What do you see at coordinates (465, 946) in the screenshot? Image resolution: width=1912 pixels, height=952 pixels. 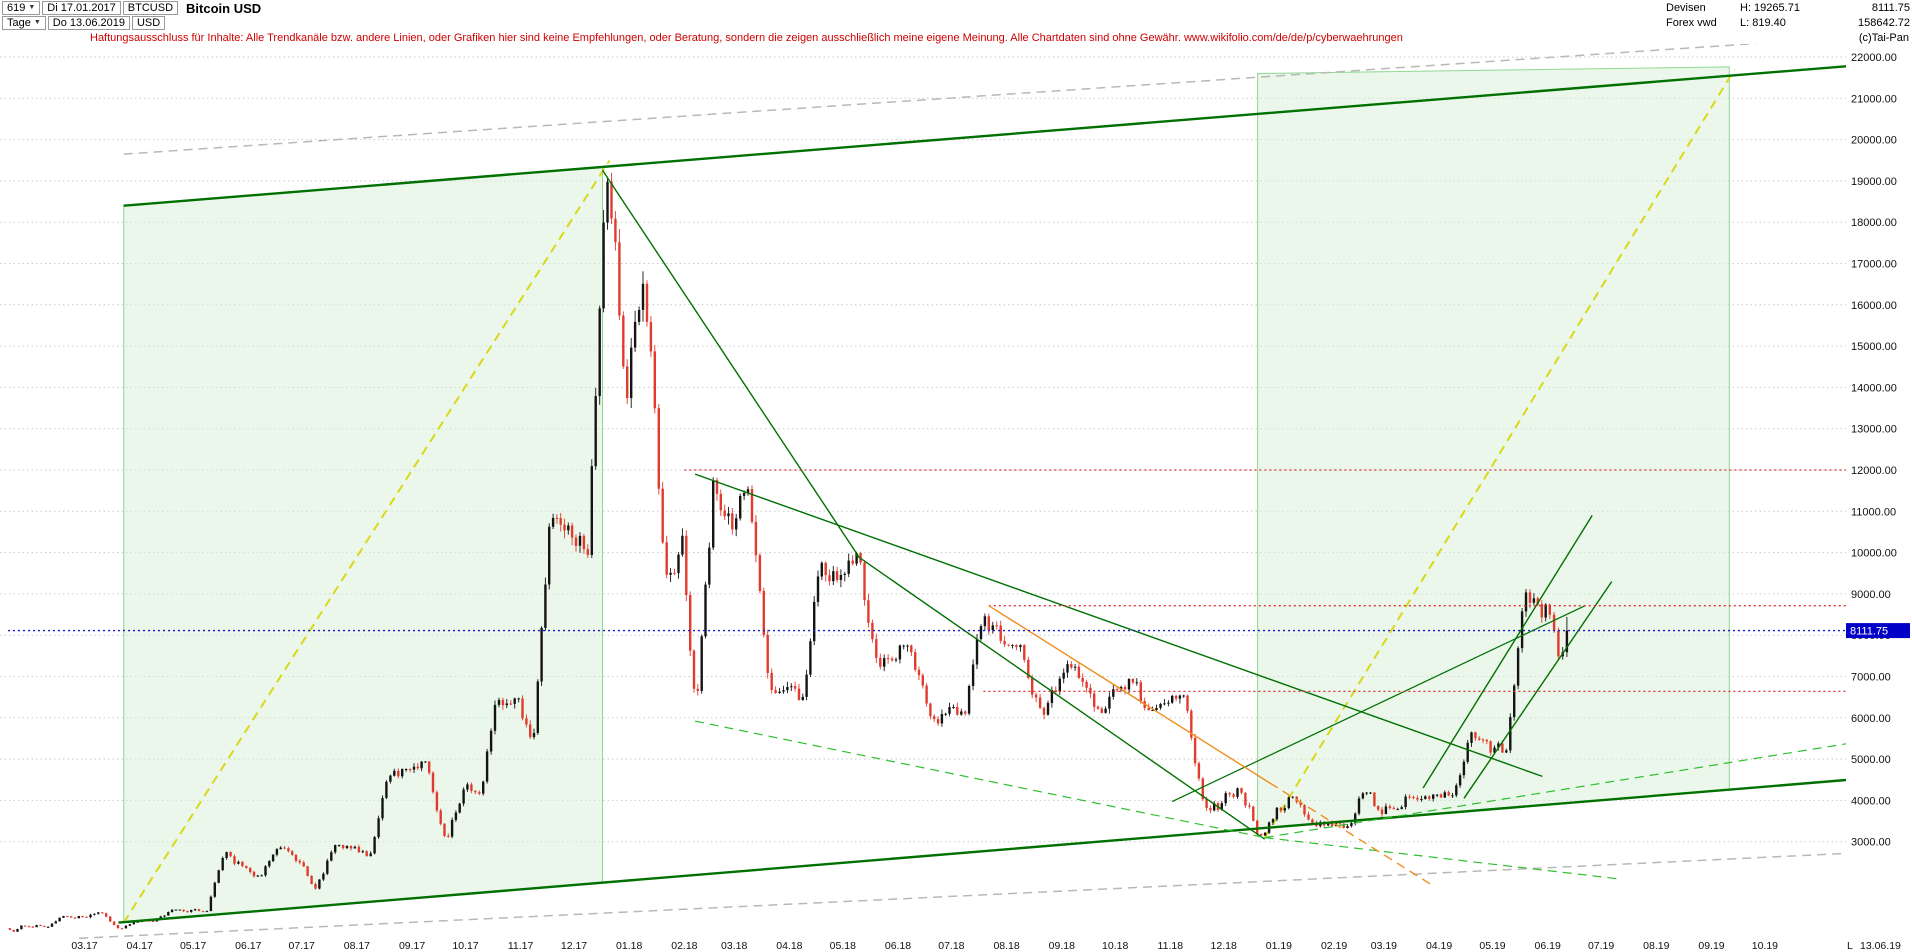 I see `svg-text: 10.17` at bounding box center [465, 946].